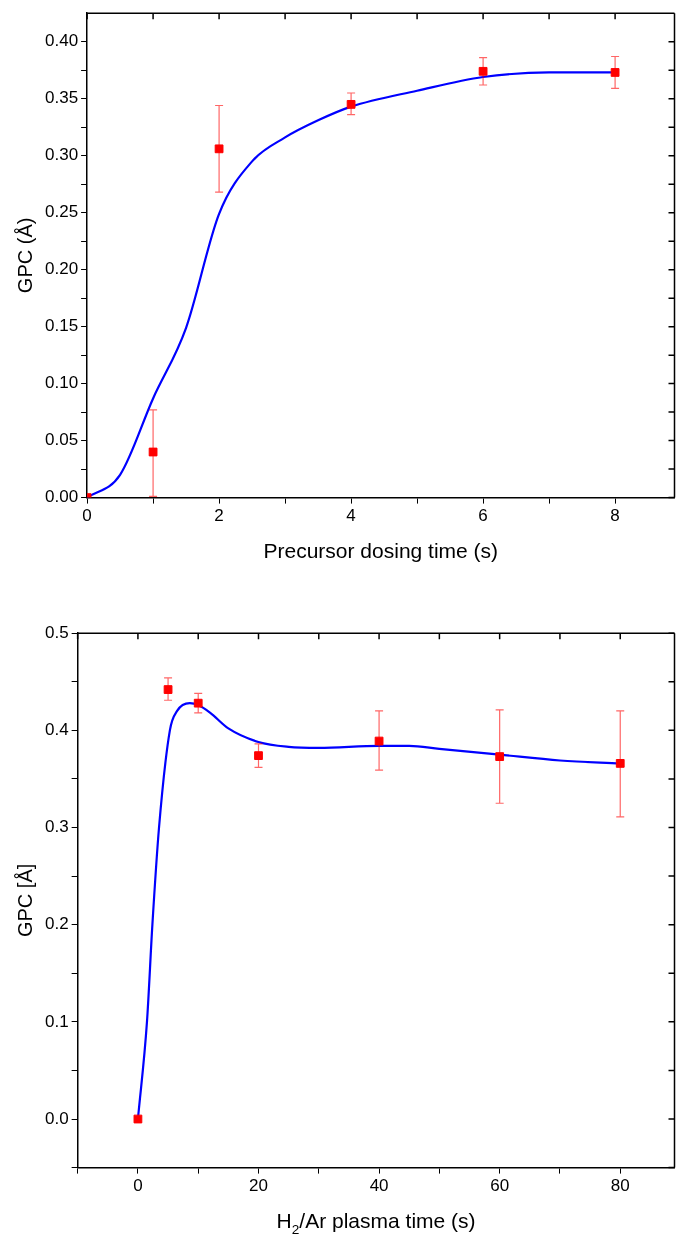  What do you see at coordinates (61, 326) in the screenshot?
I see `y-tick-label: 0.15` at bounding box center [61, 326].